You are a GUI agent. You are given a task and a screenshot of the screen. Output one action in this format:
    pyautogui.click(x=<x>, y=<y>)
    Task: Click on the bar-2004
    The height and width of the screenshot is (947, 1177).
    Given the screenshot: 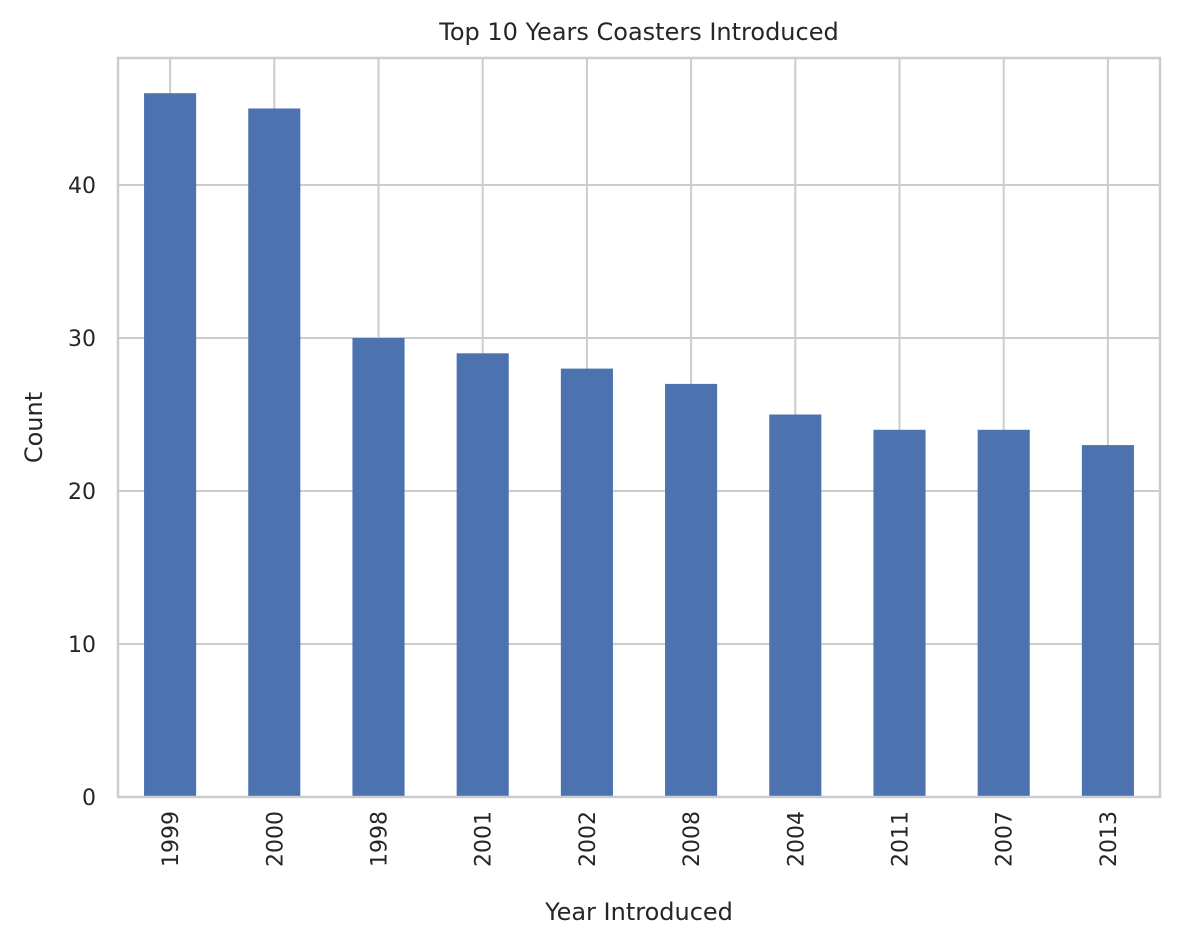 What is the action you would take?
    pyautogui.click(x=795, y=605)
    